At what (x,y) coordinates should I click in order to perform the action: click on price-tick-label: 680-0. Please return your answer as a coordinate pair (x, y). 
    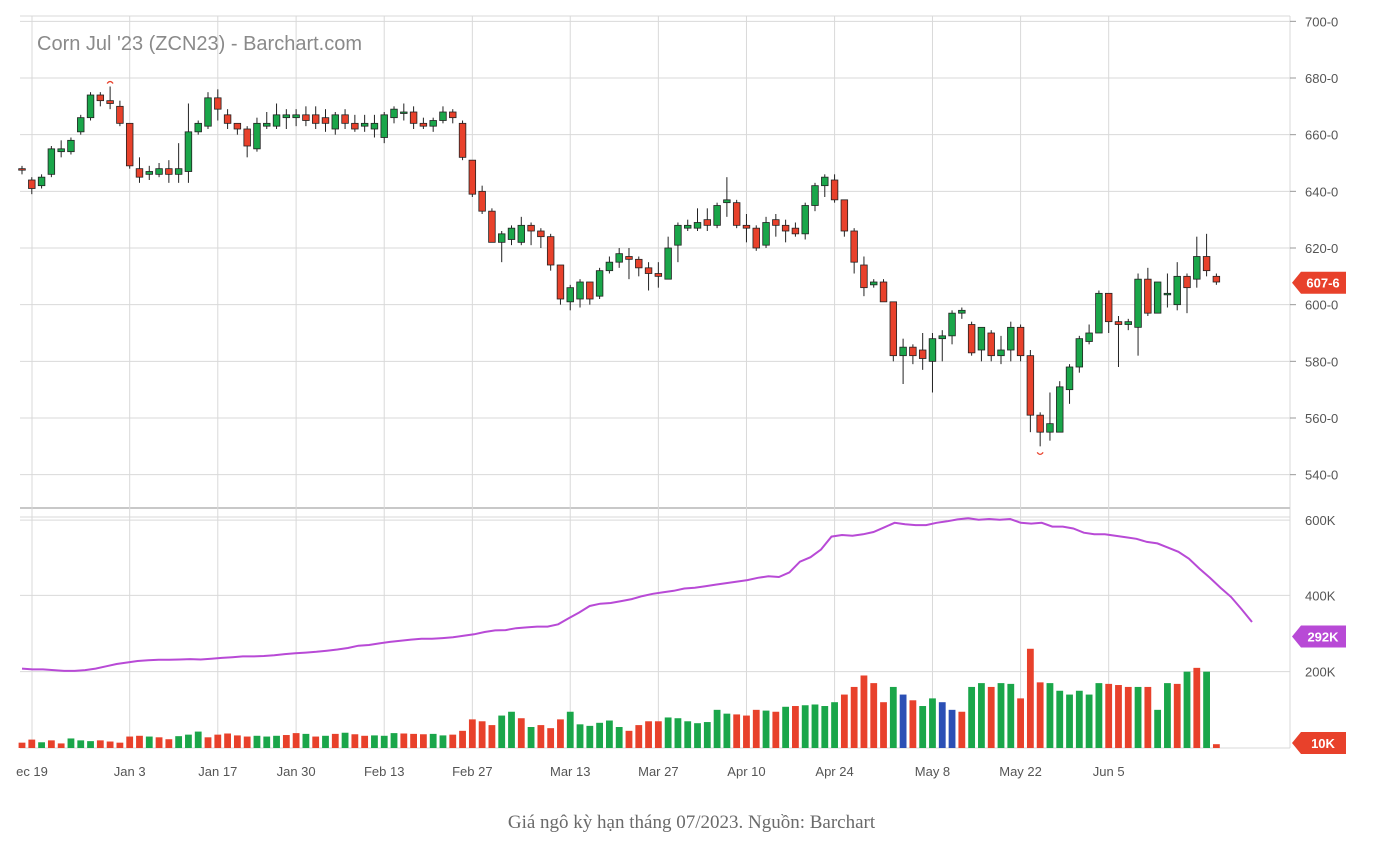
    Looking at the image, I should click on (1321, 78).